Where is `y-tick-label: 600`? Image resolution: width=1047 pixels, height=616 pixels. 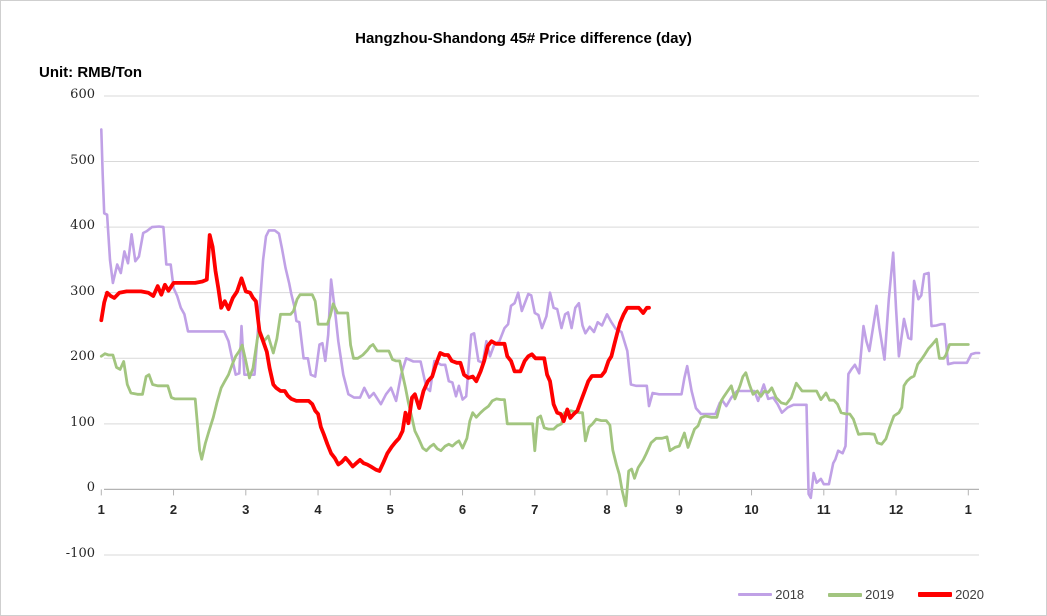 y-tick-label: 600 is located at coordinates (82, 94).